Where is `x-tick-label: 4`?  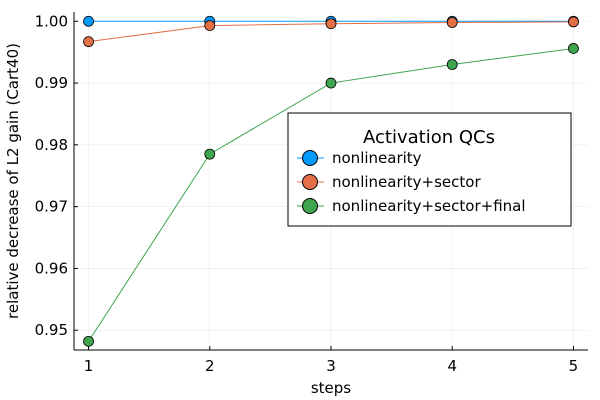
x-tick-label: 4 is located at coordinates (452, 366).